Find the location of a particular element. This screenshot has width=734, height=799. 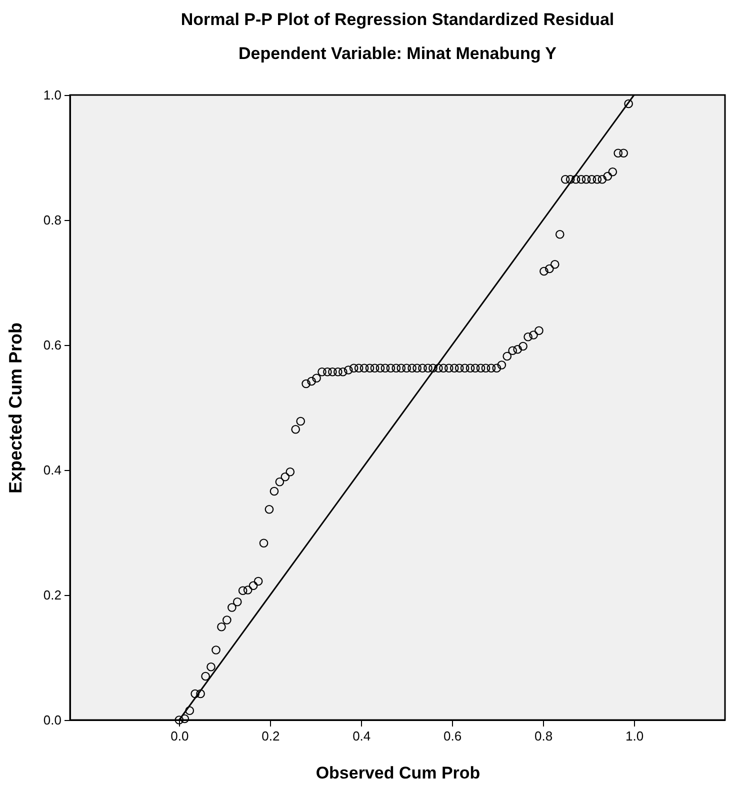

chart-subtitle: Dependent Variable: Minat Menabung Y is located at coordinates (398, 53).